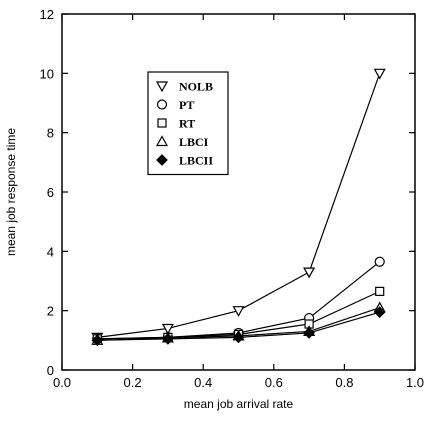  I want to click on y-tick-label: 8, so click(50, 133).